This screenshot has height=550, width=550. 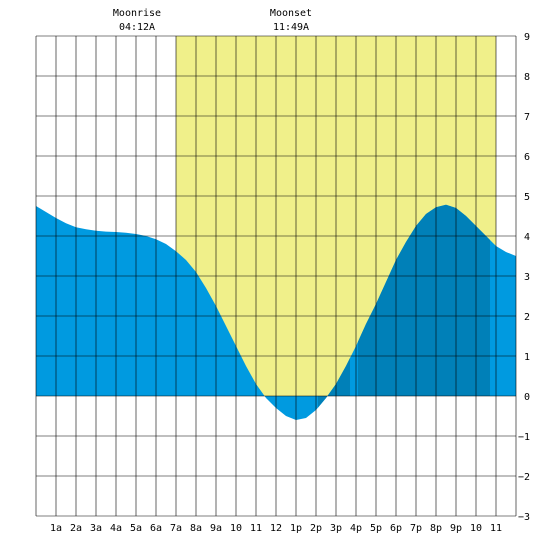 I want to click on moonset-label: Moonset, so click(x=291, y=13).